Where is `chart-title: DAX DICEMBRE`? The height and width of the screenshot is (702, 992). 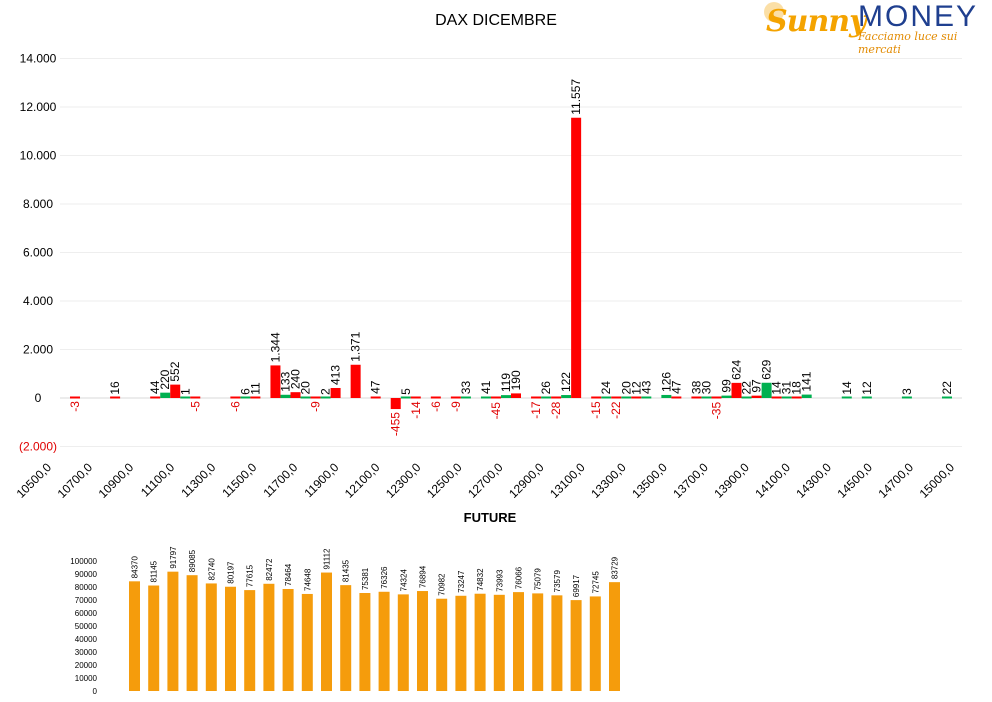 chart-title: DAX DICEMBRE is located at coordinates (496, 20).